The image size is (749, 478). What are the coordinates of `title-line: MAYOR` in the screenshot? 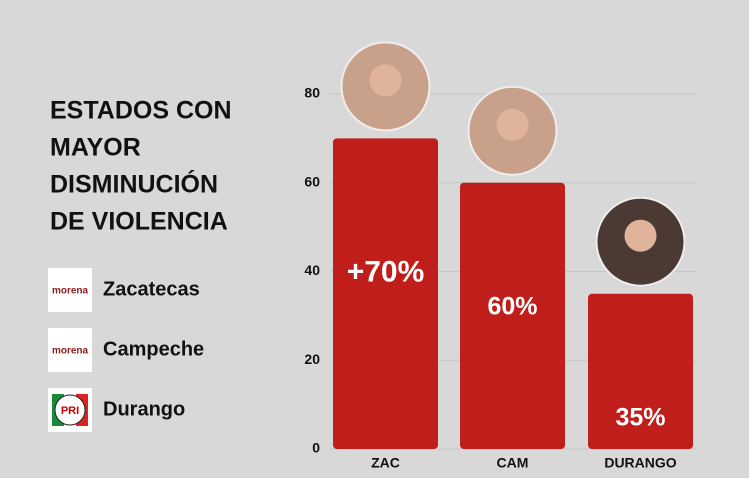 It's located at (95, 148).